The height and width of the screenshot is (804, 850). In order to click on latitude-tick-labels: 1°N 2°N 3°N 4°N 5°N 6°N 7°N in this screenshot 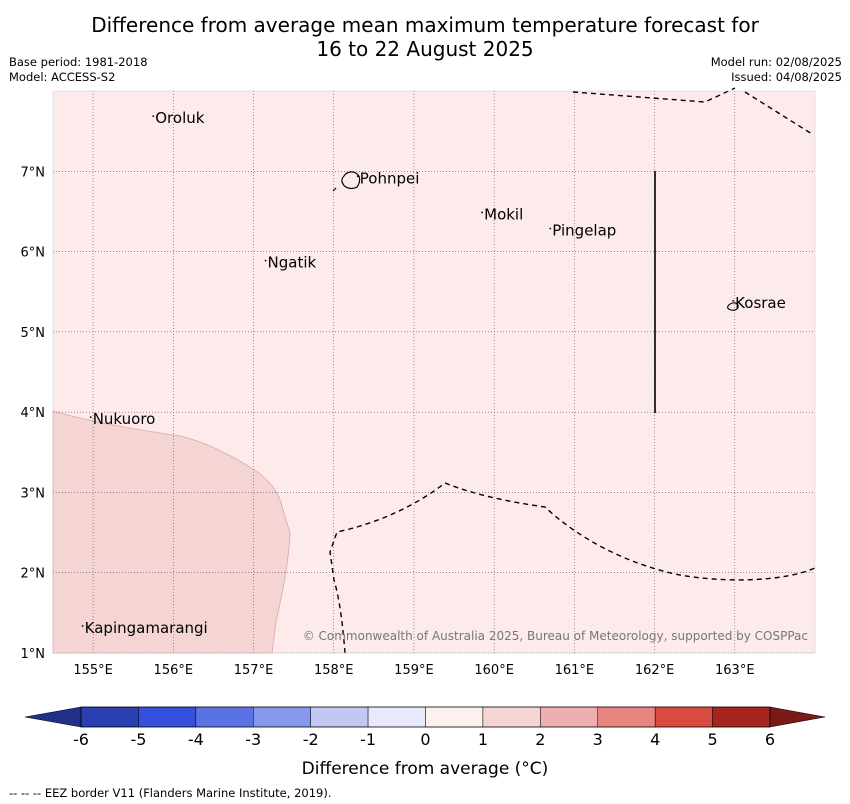, I will do `click(33, 413)`.